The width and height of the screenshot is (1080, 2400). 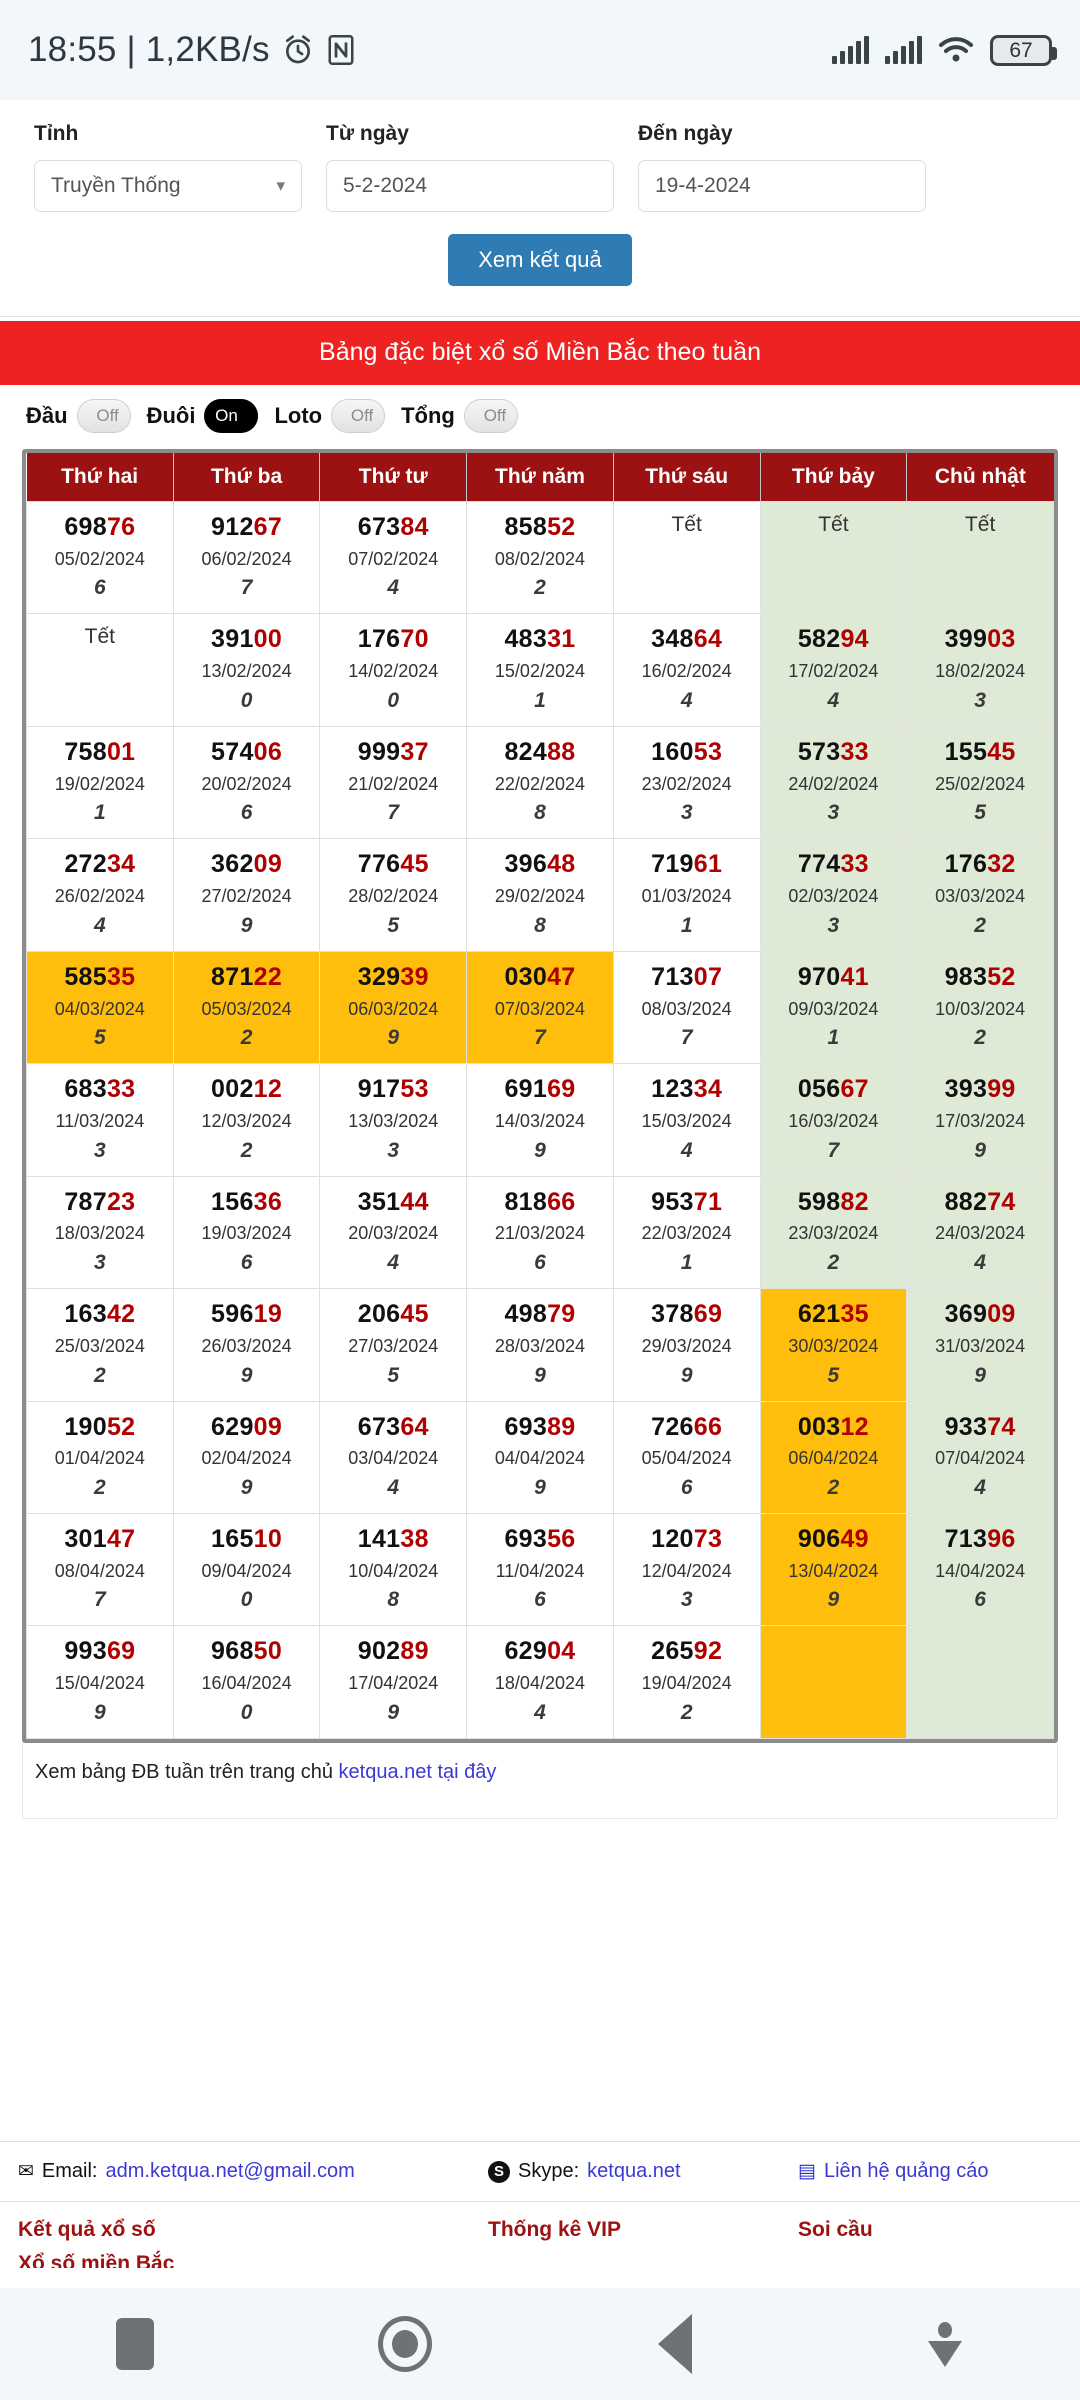 I want to click on result-cell: 57333 24/02/2024 3, so click(x=833, y=782).